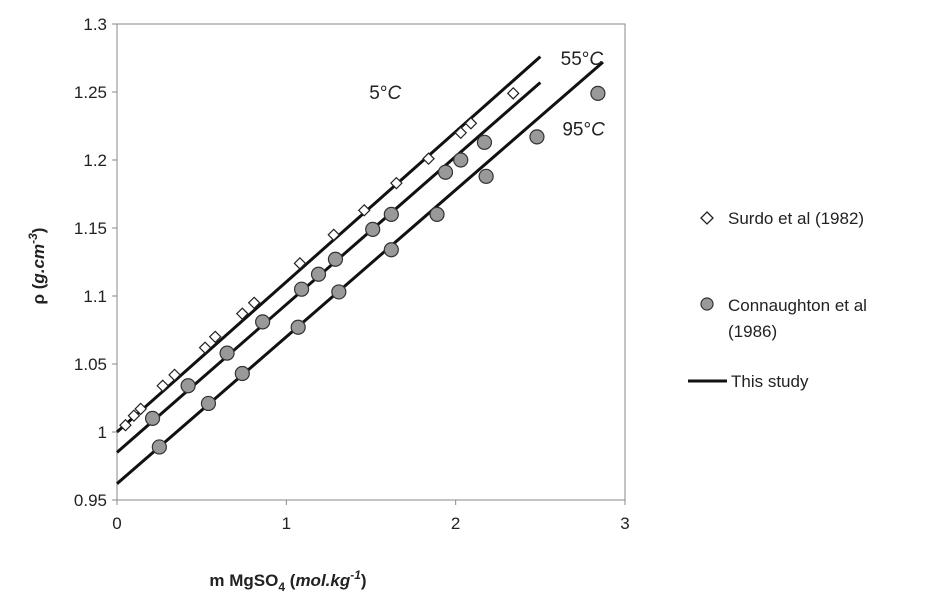 This screenshot has height=597, width=932. I want to click on temperature-label: 5°C, so click(385, 93).